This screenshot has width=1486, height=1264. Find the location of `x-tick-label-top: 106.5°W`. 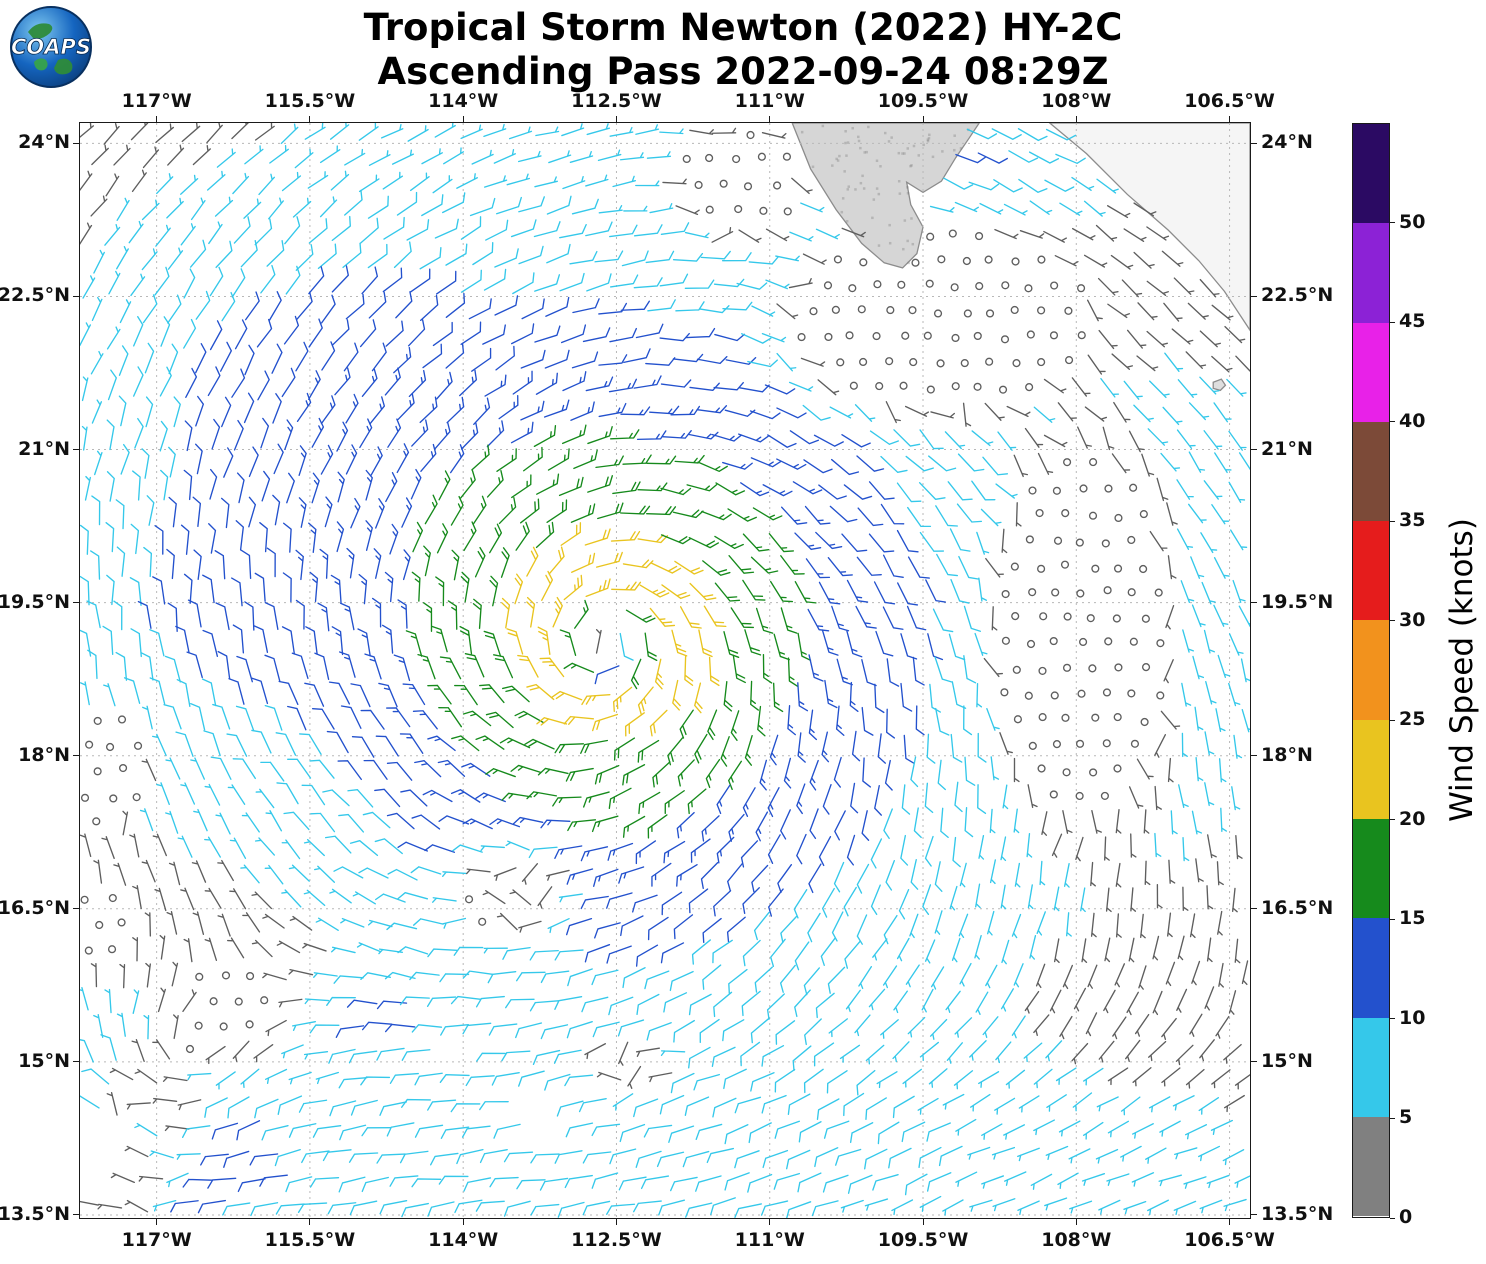

x-tick-label-top: 106.5°W is located at coordinates (1229, 101).